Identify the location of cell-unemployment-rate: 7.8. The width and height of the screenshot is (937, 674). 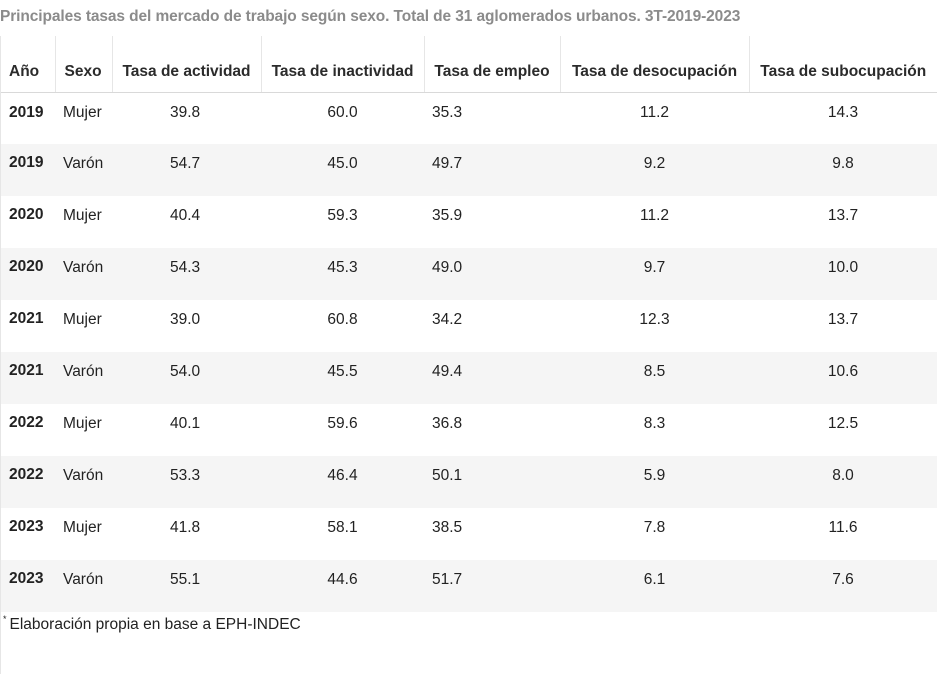
(654, 534).